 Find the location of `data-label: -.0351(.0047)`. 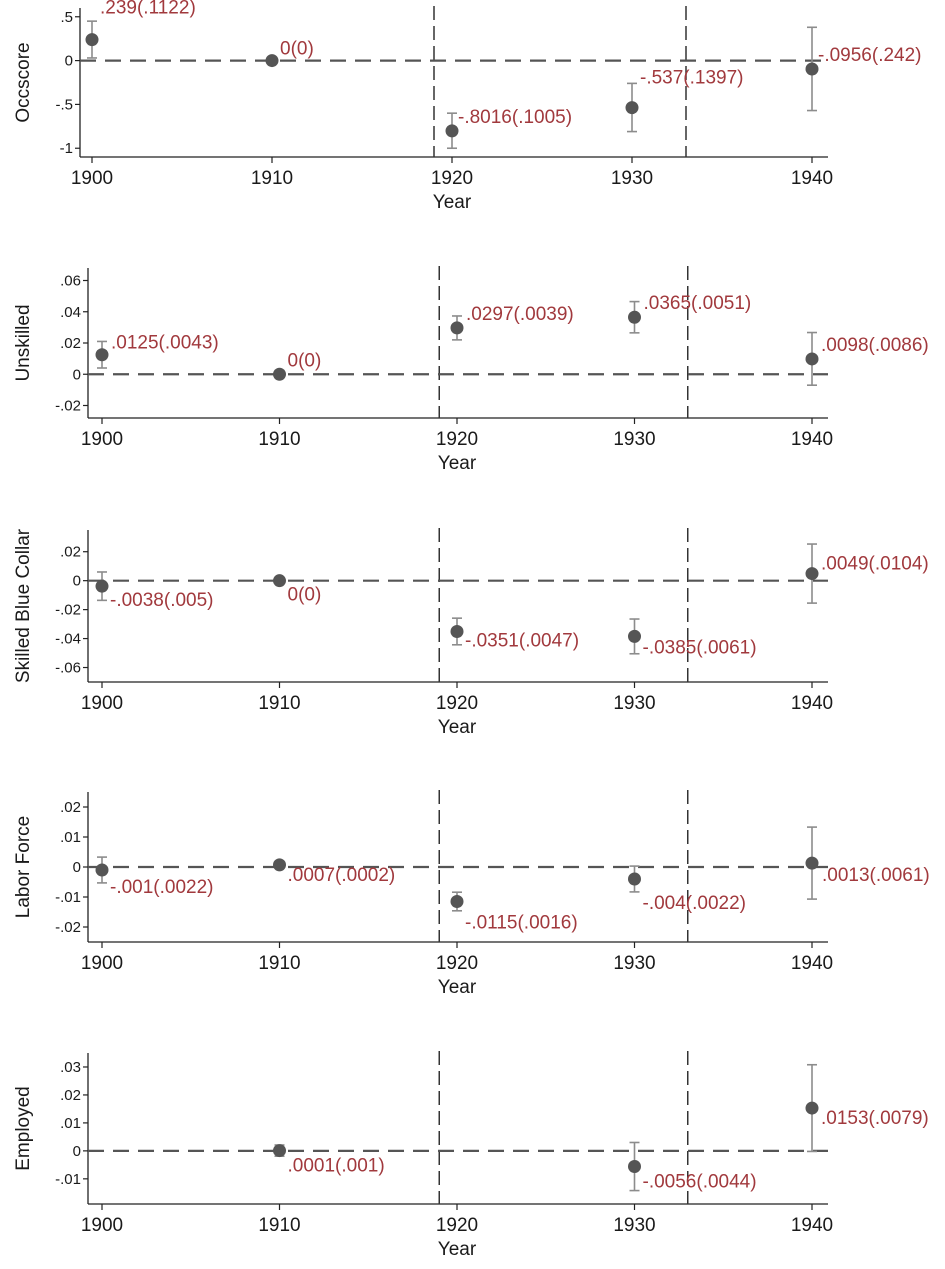

data-label: -.0351(.0047) is located at coordinates (522, 640).